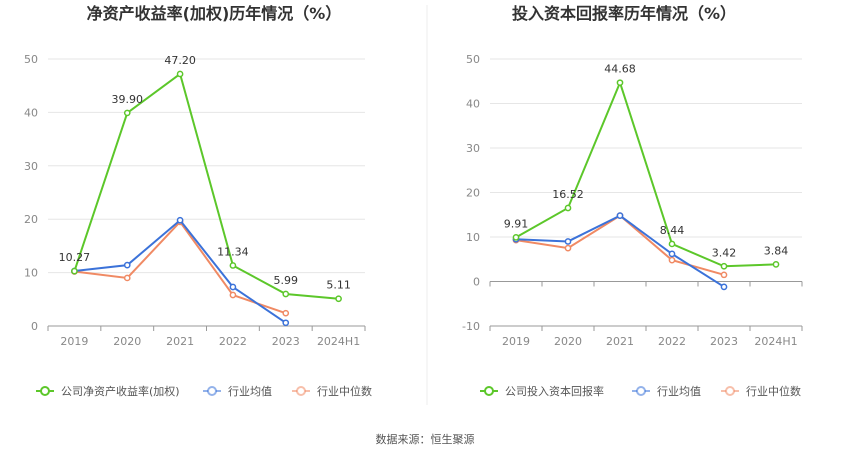  I want to click on y-tick-label: -10, so click(471, 326).